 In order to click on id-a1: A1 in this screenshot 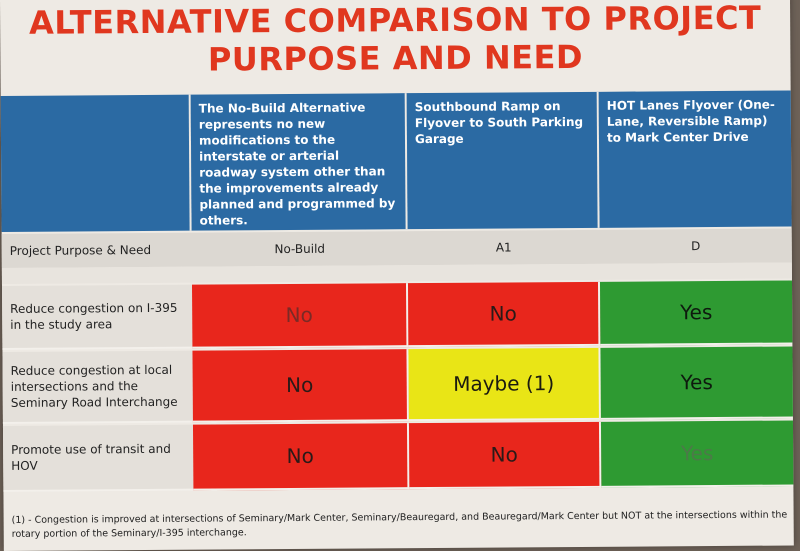, I will do `click(503, 247)`.